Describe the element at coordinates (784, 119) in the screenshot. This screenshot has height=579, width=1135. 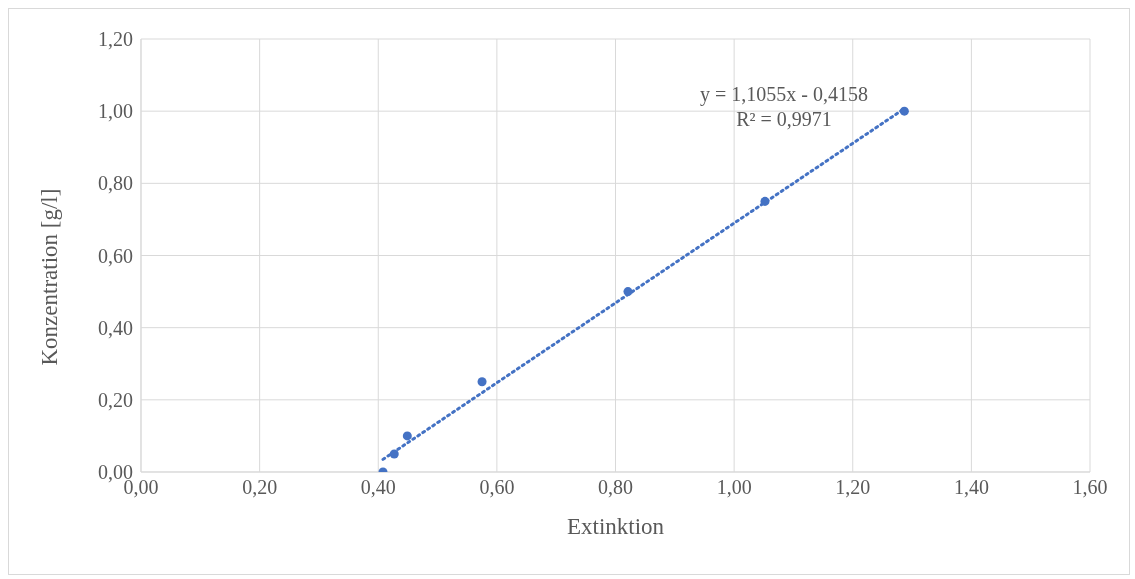
I see `annotation: R² = 0,9971` at that location.